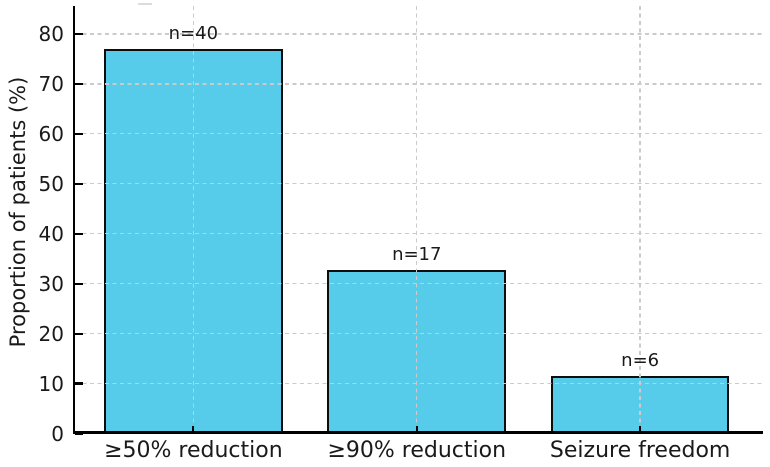 The image size is (770, 467). Describe the element at coordinates (145, 4) in the screenshot. I see `stray-mark` at that location.